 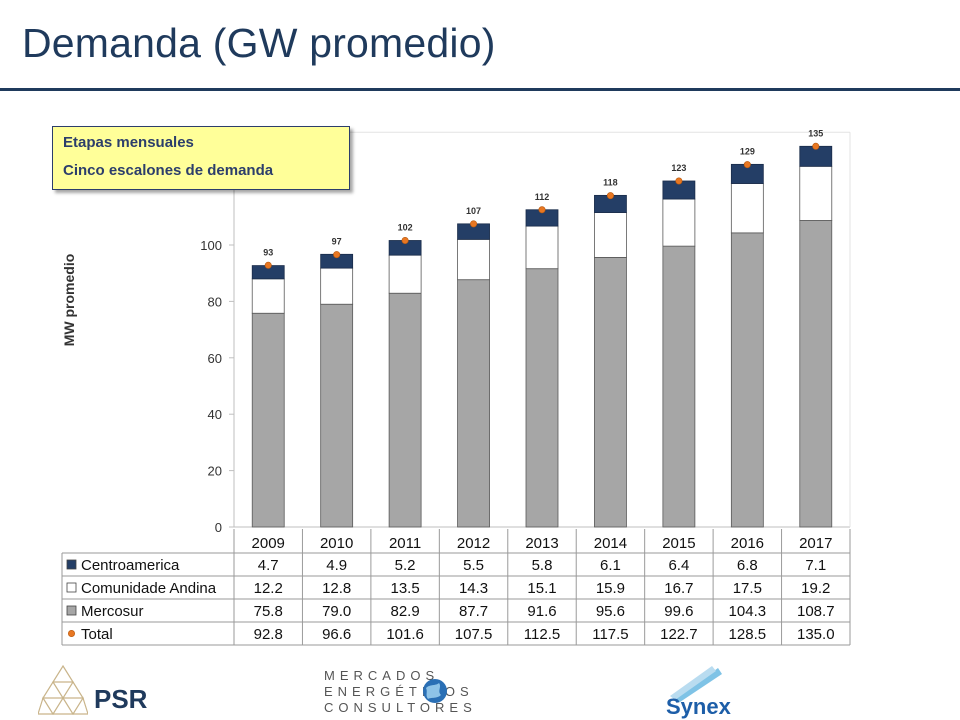 I want to click on x-category-label: 2012, so click(x=473, y=543).